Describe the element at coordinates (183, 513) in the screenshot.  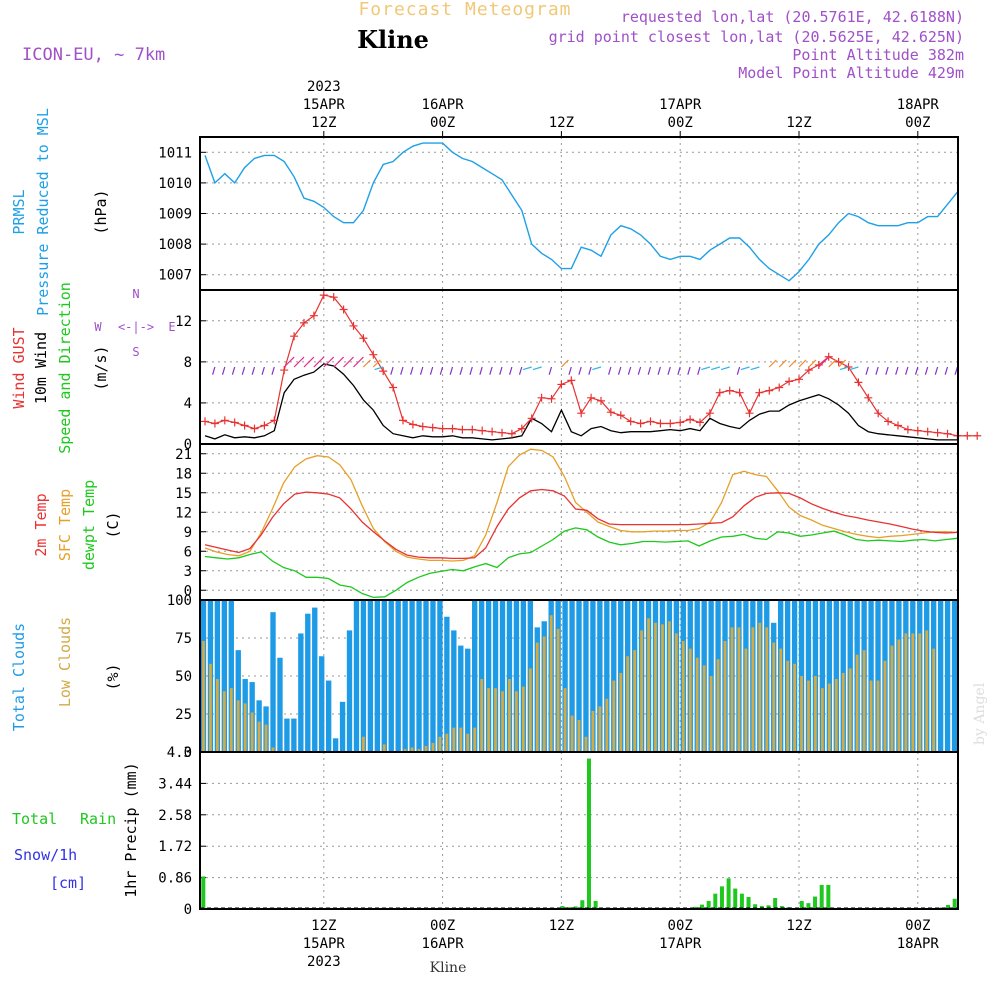
I see `temp-tick-label: 12` at that location.